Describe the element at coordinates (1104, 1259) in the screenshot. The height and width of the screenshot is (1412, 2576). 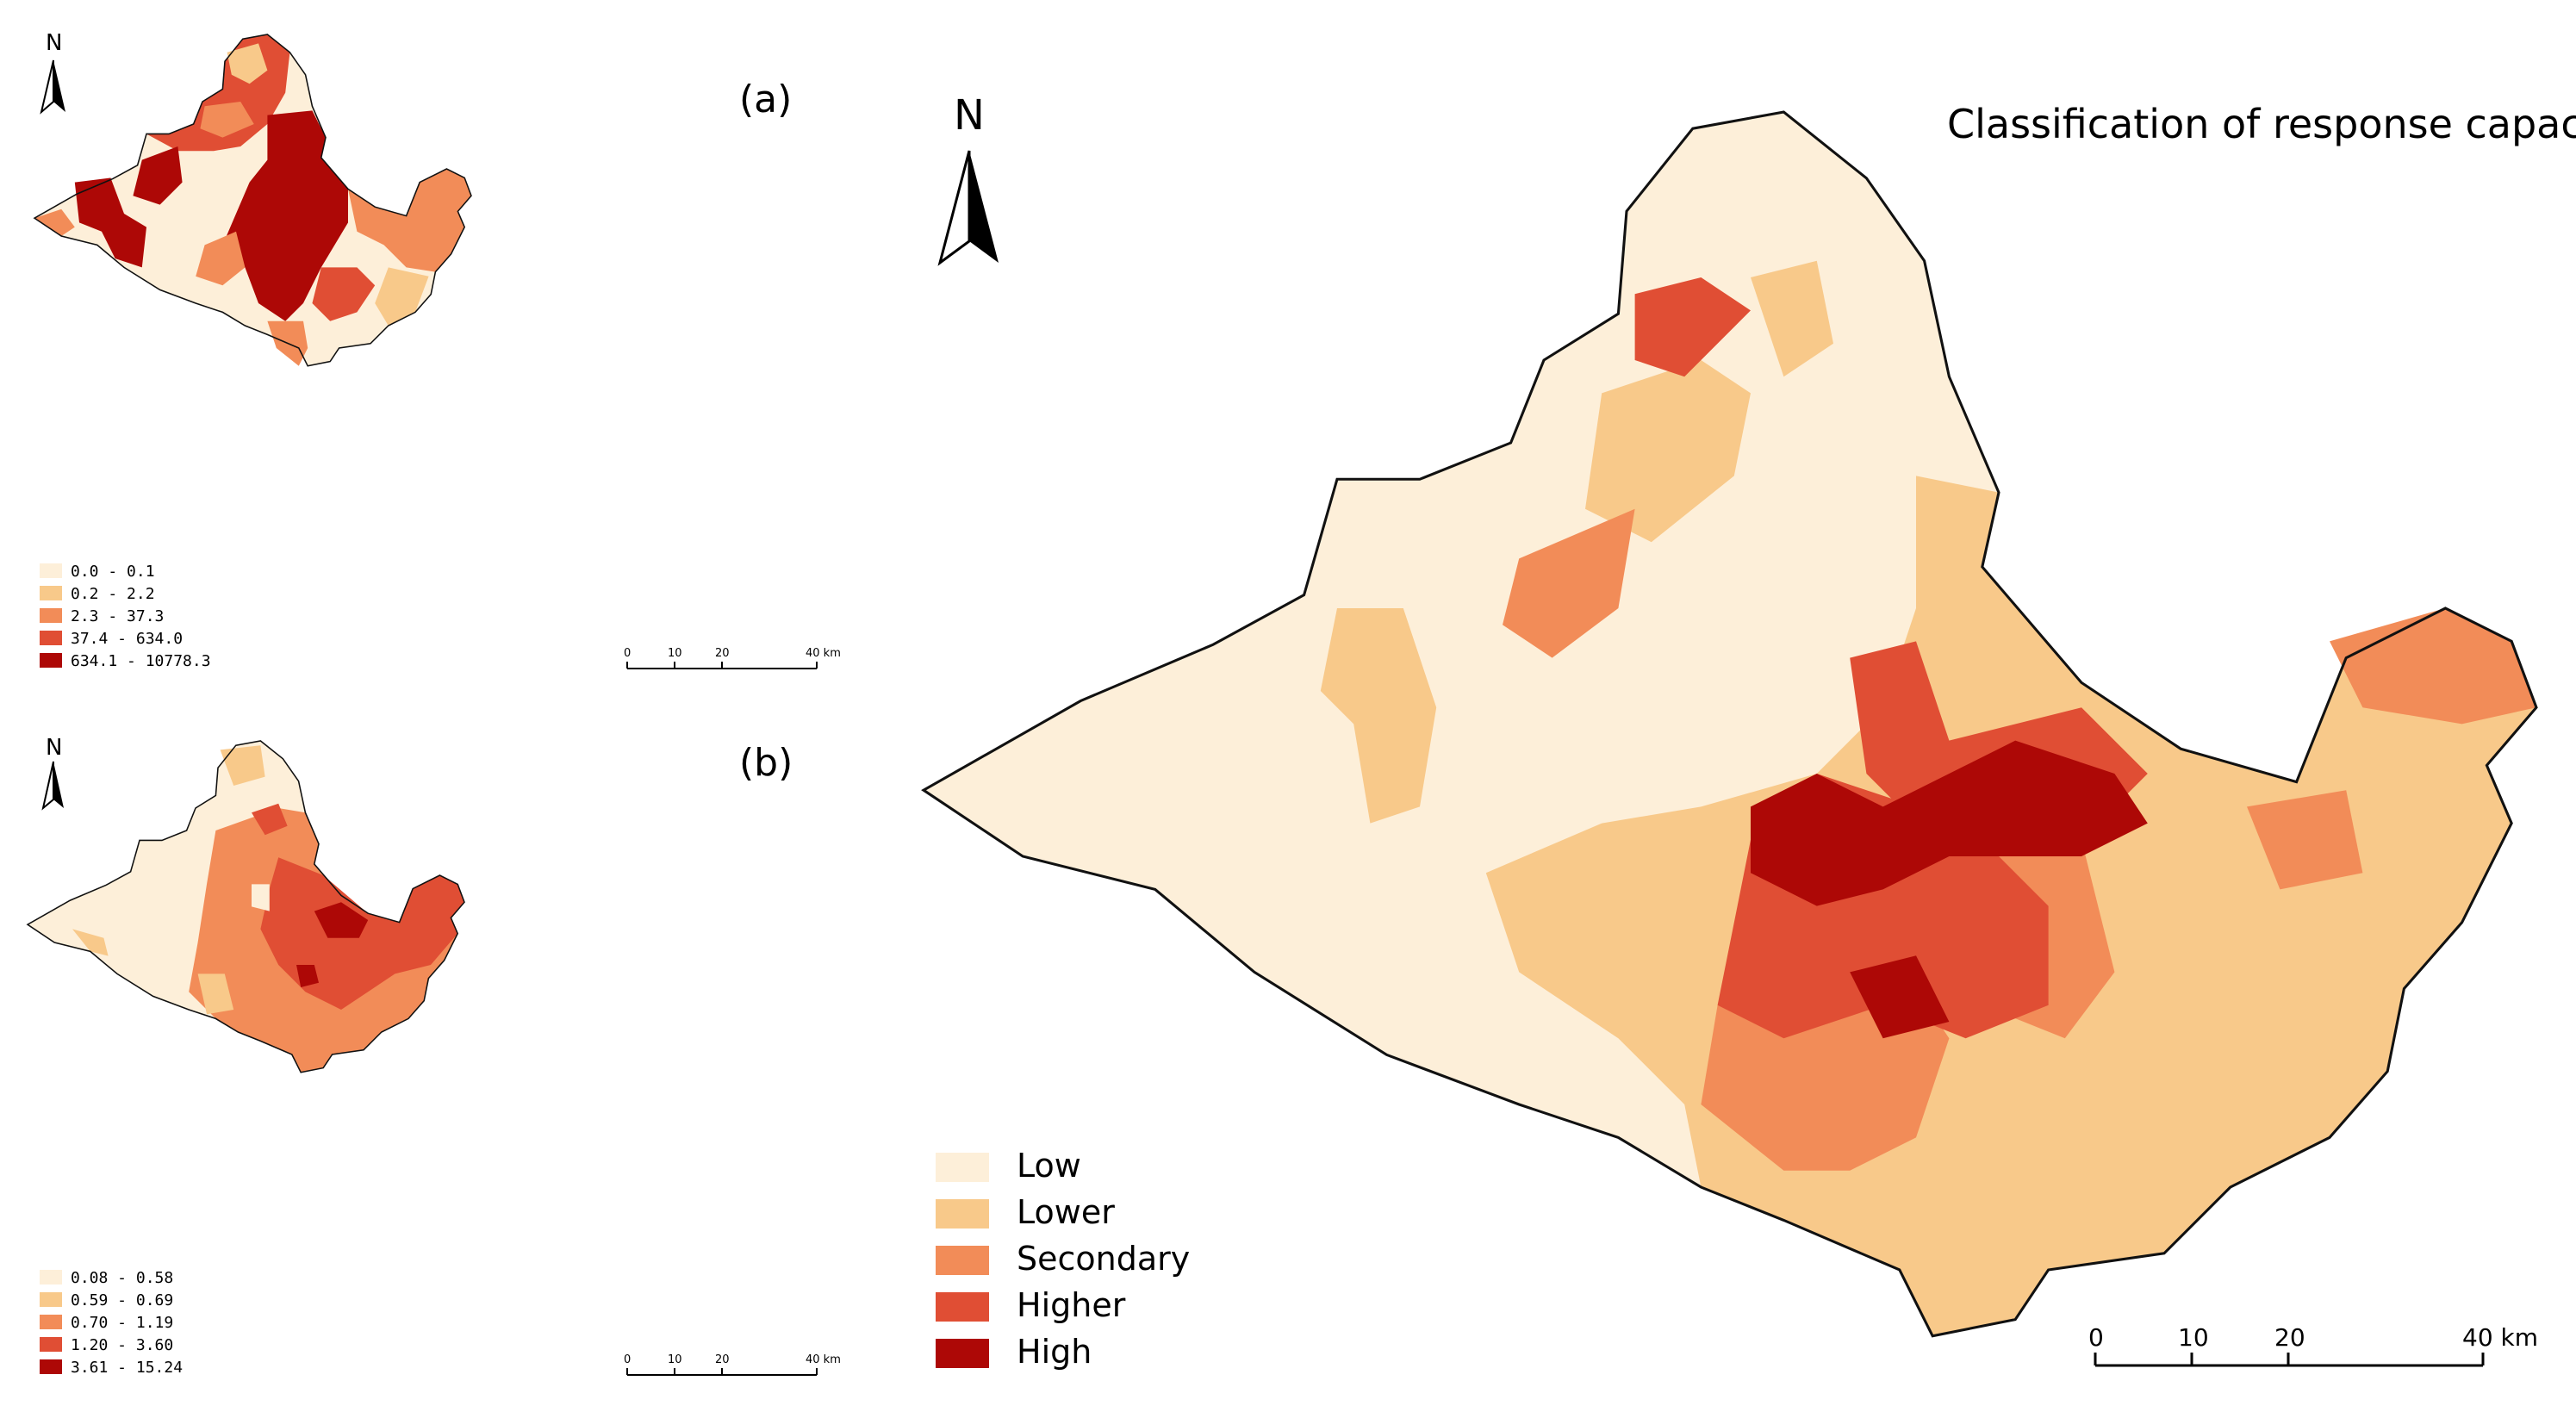
I see `main-legend-secondary: Secondary` at that location.